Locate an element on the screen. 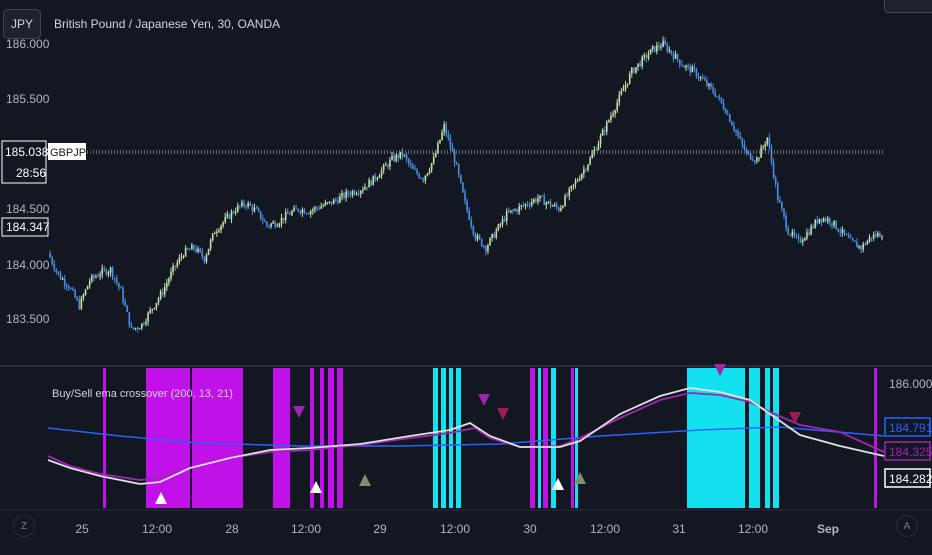 Image resolution: width=932 pixels, height=555 pixels. time-tick-label: 12:00 is located at coordinates (753, 529).